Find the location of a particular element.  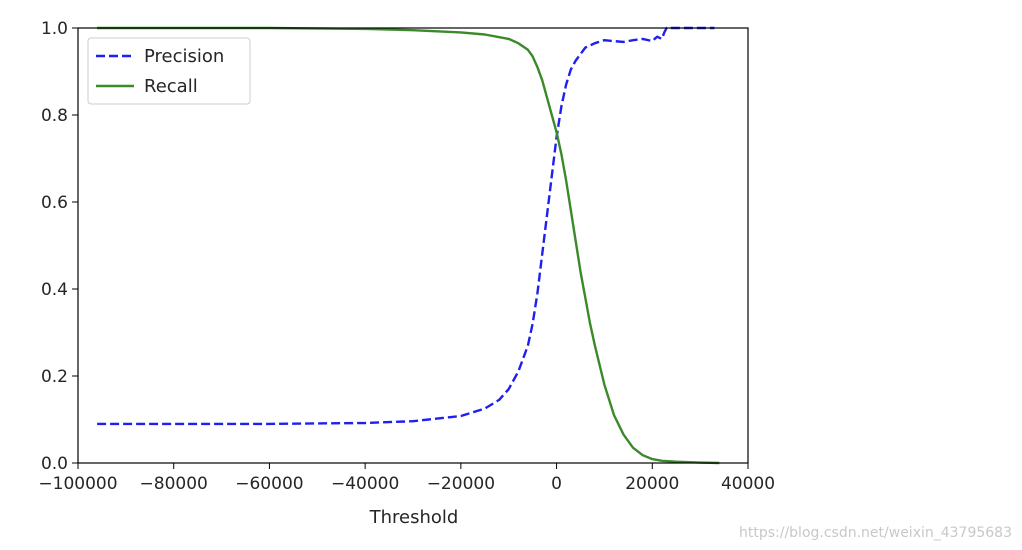

x-tick-label: 20000 is located at coordinates (652, 484).